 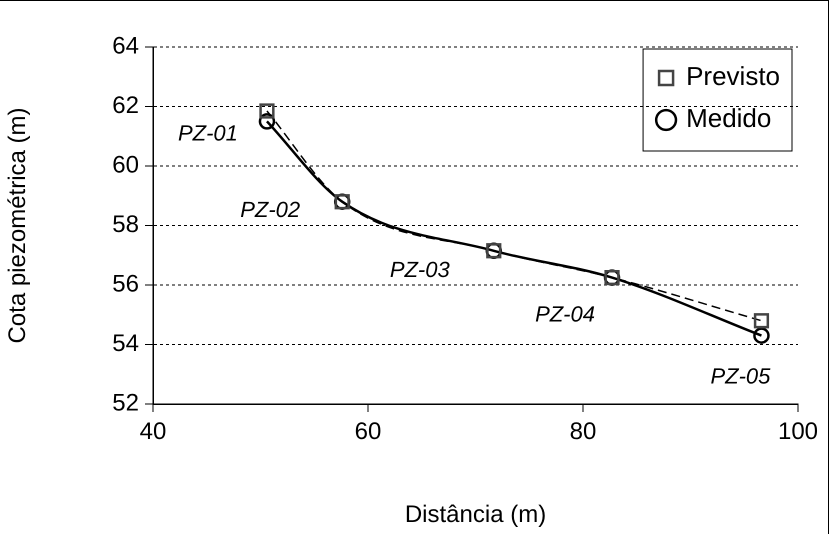 What do you see at coordinates (420, 269) in the screenshot?
I see `annotation: PZ-03` at bounding box center [420, 269].